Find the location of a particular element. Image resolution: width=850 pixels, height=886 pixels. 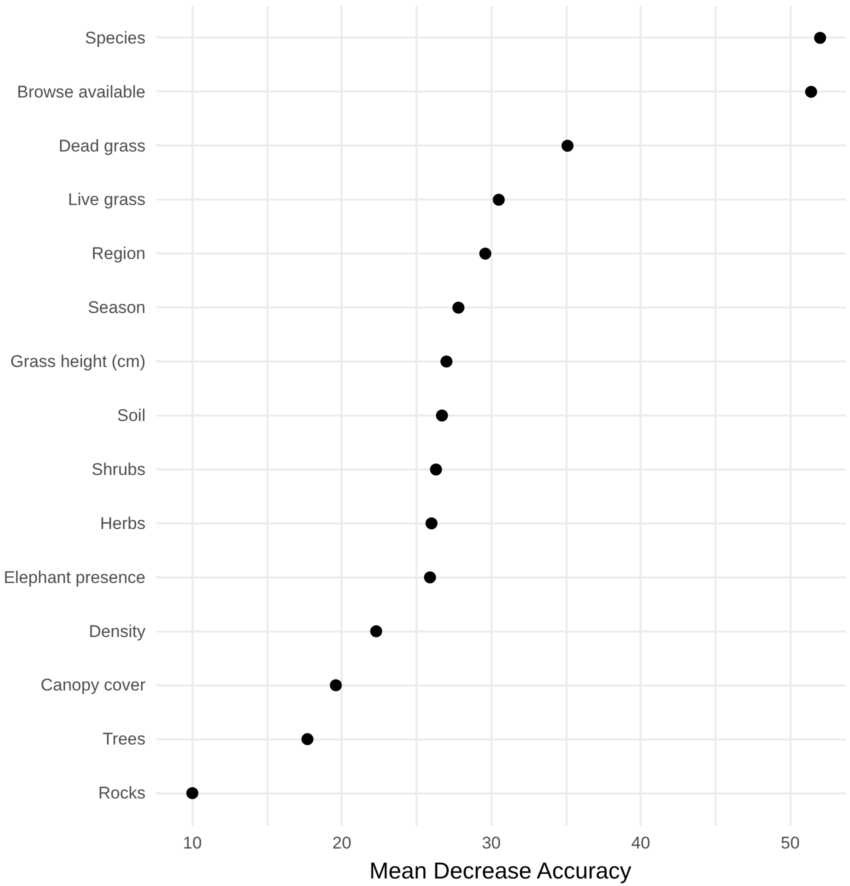

y-tick-label: Region is located at coordinates (119, 254).